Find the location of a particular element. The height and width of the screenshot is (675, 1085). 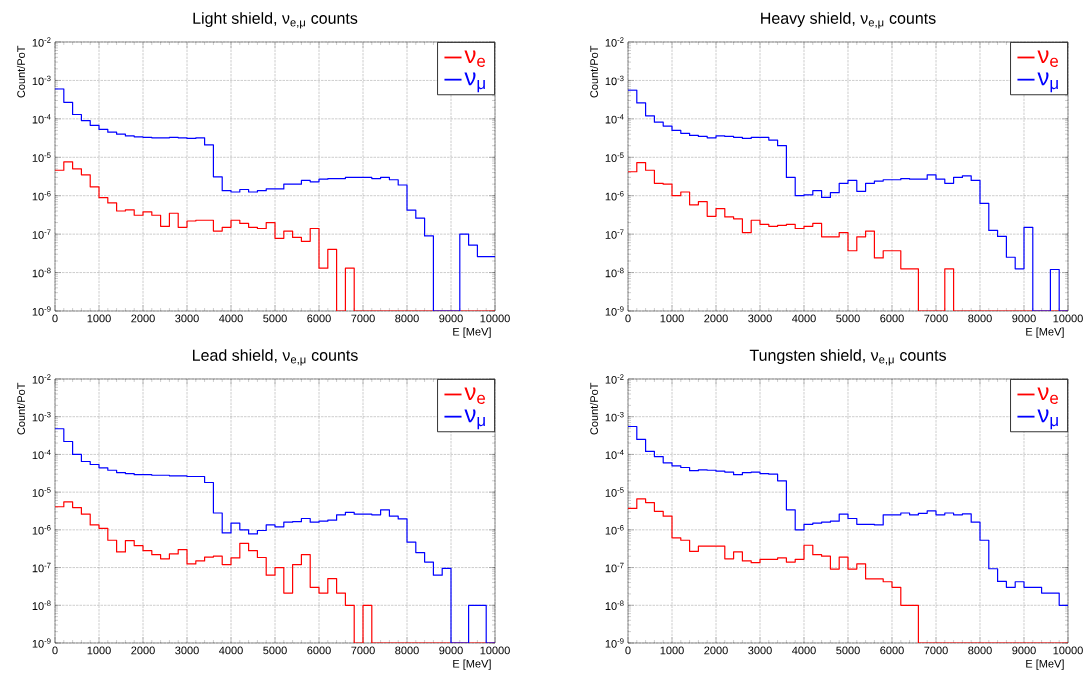

chart-title: Tungsten shield, ν$_{e,μ}$ counts is located at coordinates (847, 357).